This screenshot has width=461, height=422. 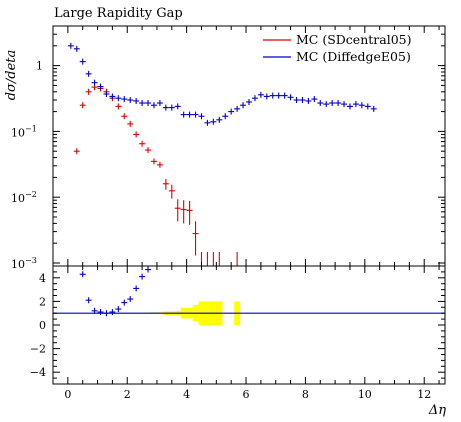 What do you see at coordinates (424, 394) in the screenshot?
I see `x-tick-label: 12` at bounding box center [424, 394].